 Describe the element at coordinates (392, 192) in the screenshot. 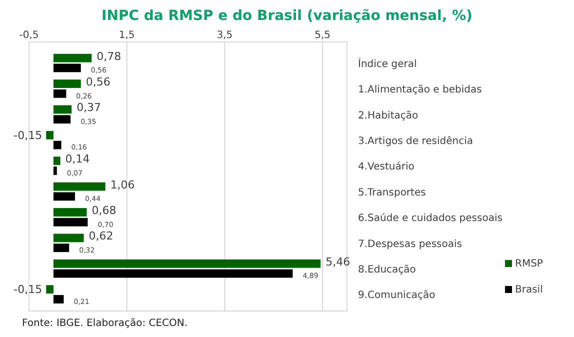

I see `y-tick-label: 5.Transportes` at that location.